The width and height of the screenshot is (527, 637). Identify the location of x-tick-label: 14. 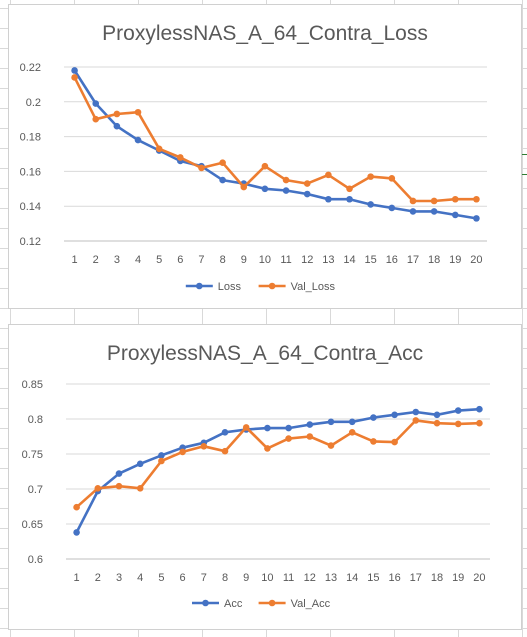
(349, 260).